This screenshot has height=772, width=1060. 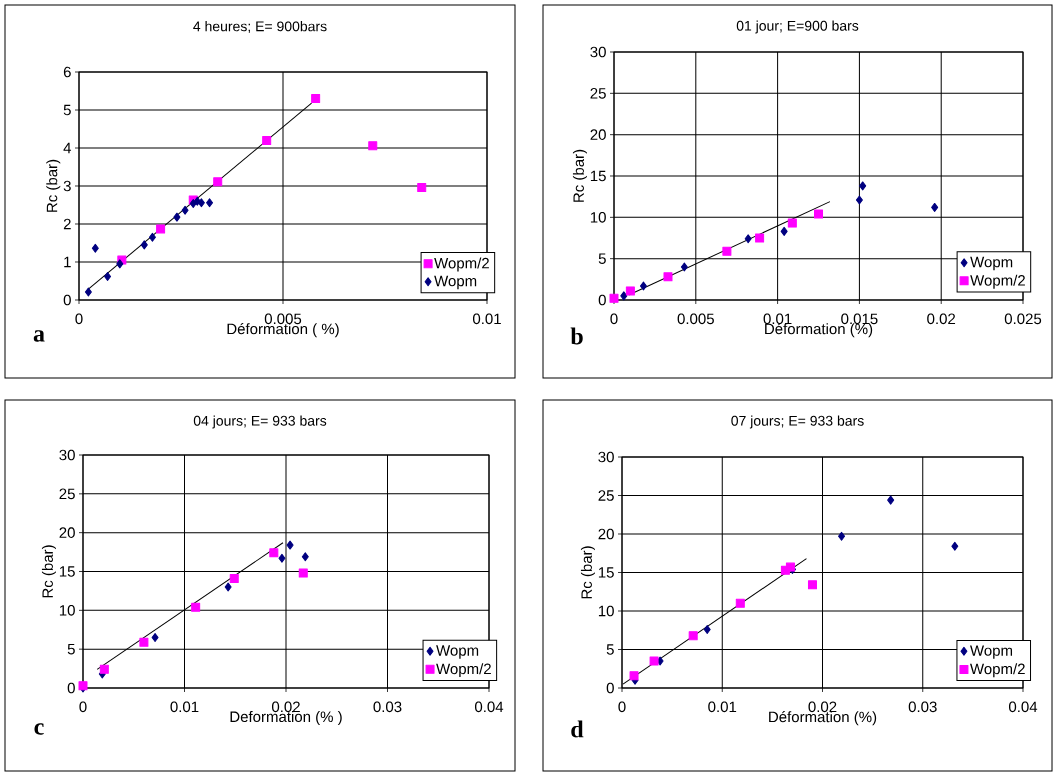 What do you see at coordinates (1023, 319) in the screenshot?
I see `x-tick-label: 0.025` at bounding box center [1023, 319].